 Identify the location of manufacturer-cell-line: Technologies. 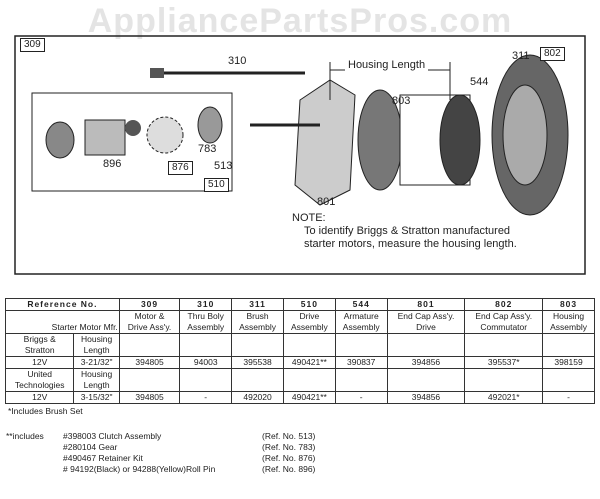
(39, 385).